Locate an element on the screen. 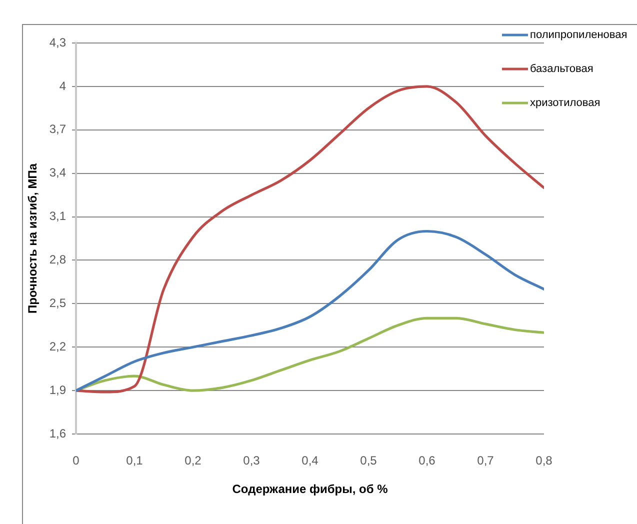  x-axis-title: Содержание фибры, об % is located at coordinates (310, 489).